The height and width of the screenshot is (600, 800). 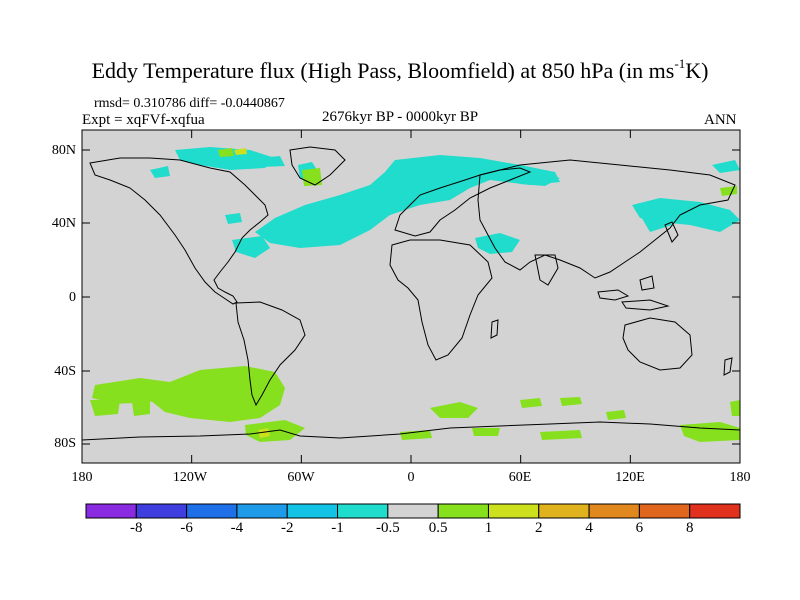 I want to click on rmsd-diff-text: rmsd= 0.310786 diff= -0.0440867, so click(x=189, y=103).